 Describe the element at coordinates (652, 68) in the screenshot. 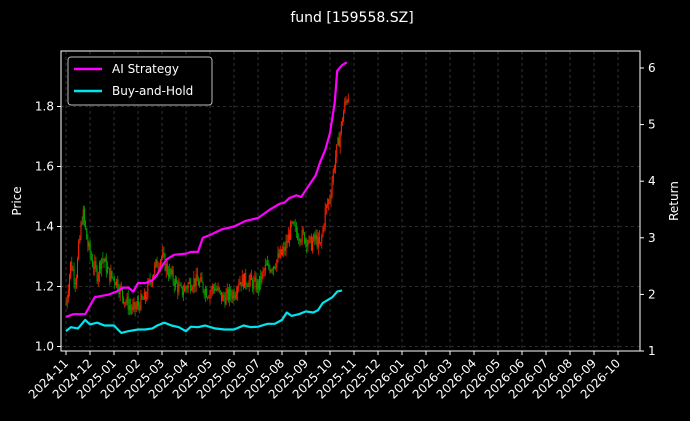

I see `y2-tick-label-5: 6` at that location.